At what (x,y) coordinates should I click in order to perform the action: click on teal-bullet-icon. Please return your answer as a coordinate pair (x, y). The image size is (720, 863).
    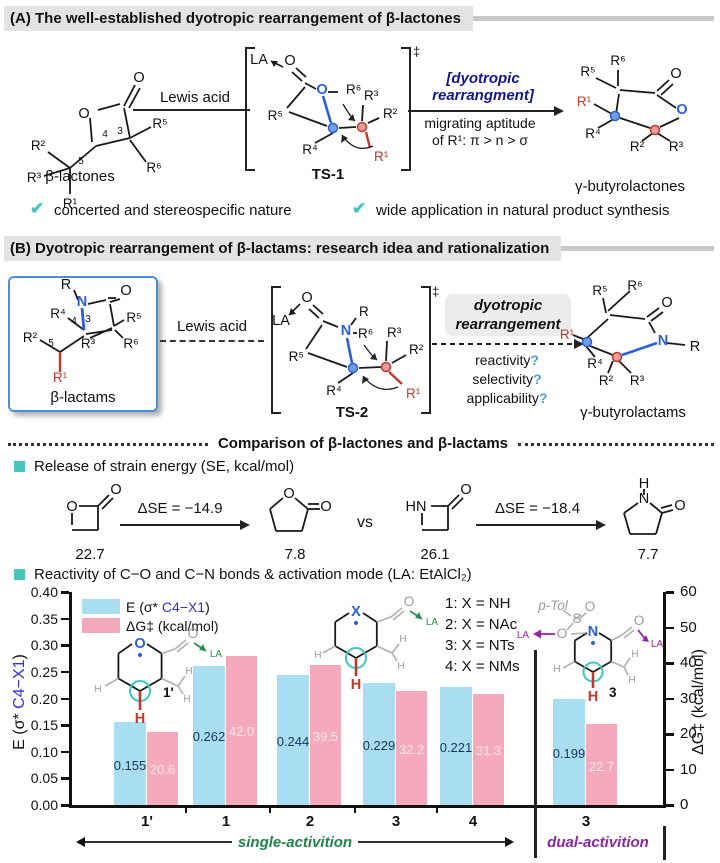
    Looking at the image, I should click on (19, 574).